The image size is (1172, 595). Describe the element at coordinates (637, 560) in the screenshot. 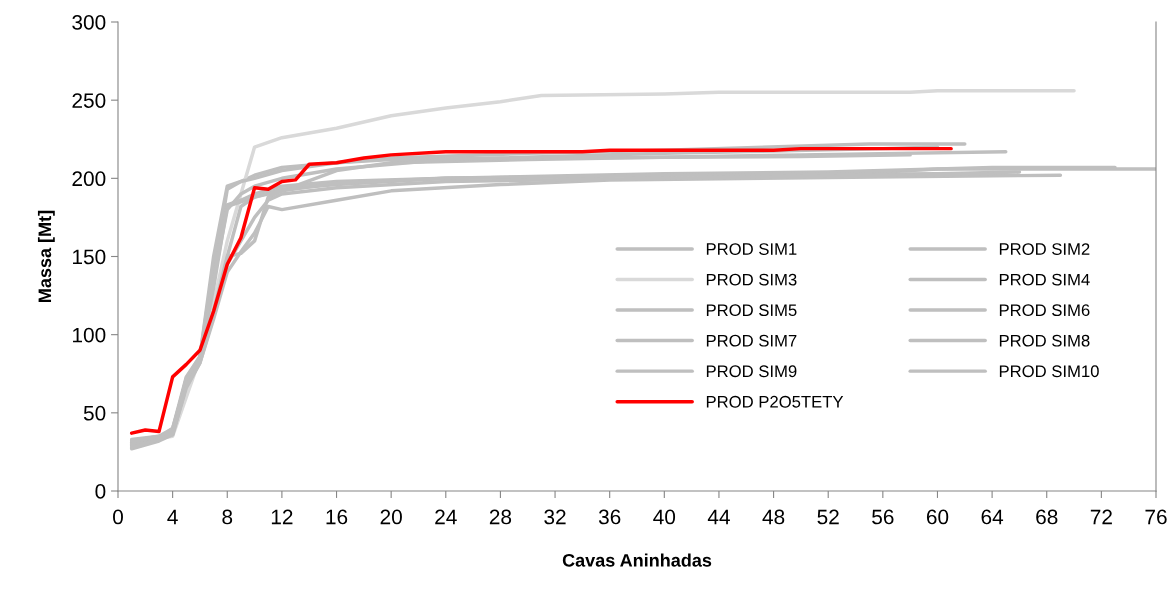

I see `x-axis-title: Cavas Aninhadas` at that location.